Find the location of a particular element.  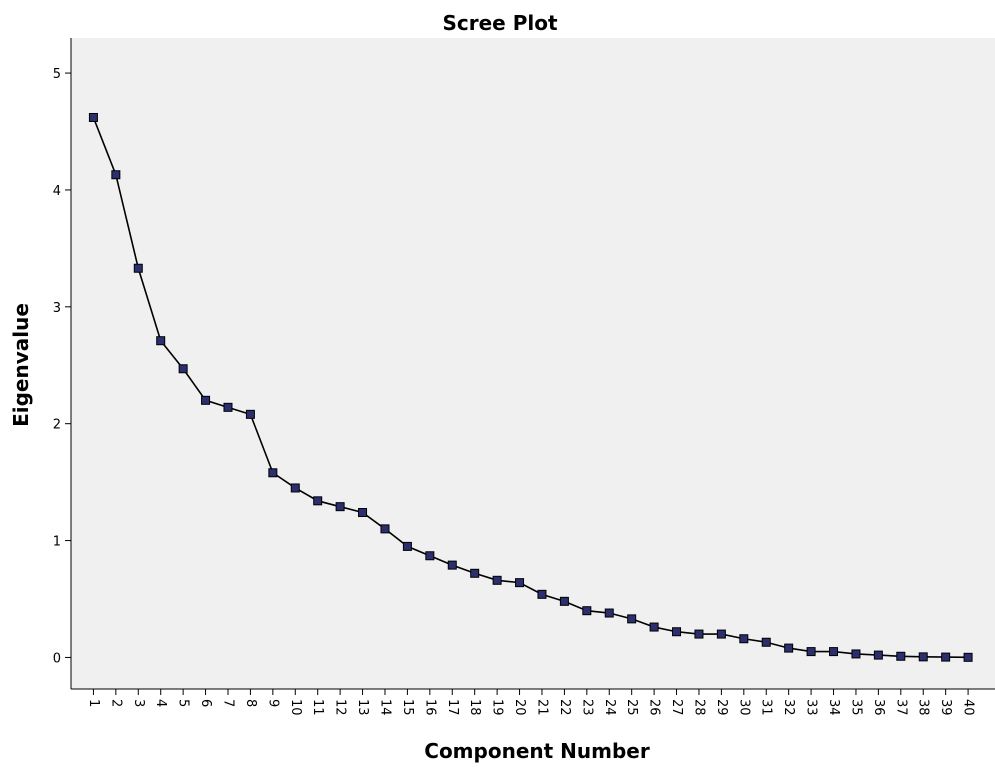

x-tick-label: 19 is located at coordinates (497, 707).